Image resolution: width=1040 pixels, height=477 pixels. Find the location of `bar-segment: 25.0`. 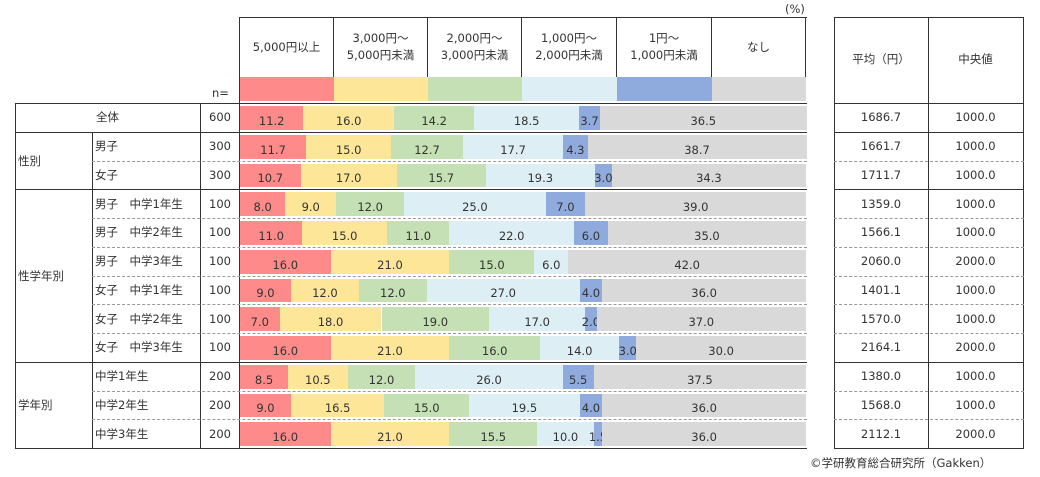

bar-segment: 25.0 is located at coordinates (475, 204).